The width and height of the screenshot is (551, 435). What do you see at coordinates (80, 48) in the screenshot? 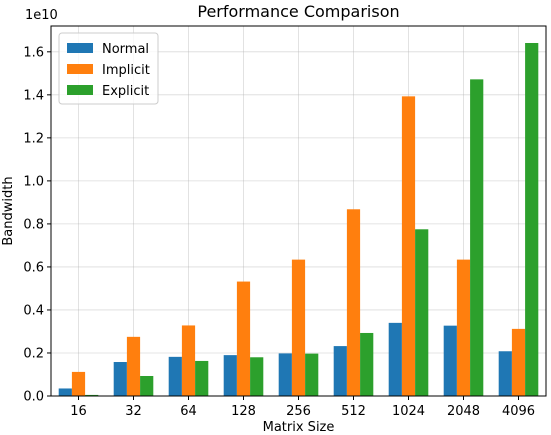
I see `legend-swatch-normal` at bounding box center [80, 48].